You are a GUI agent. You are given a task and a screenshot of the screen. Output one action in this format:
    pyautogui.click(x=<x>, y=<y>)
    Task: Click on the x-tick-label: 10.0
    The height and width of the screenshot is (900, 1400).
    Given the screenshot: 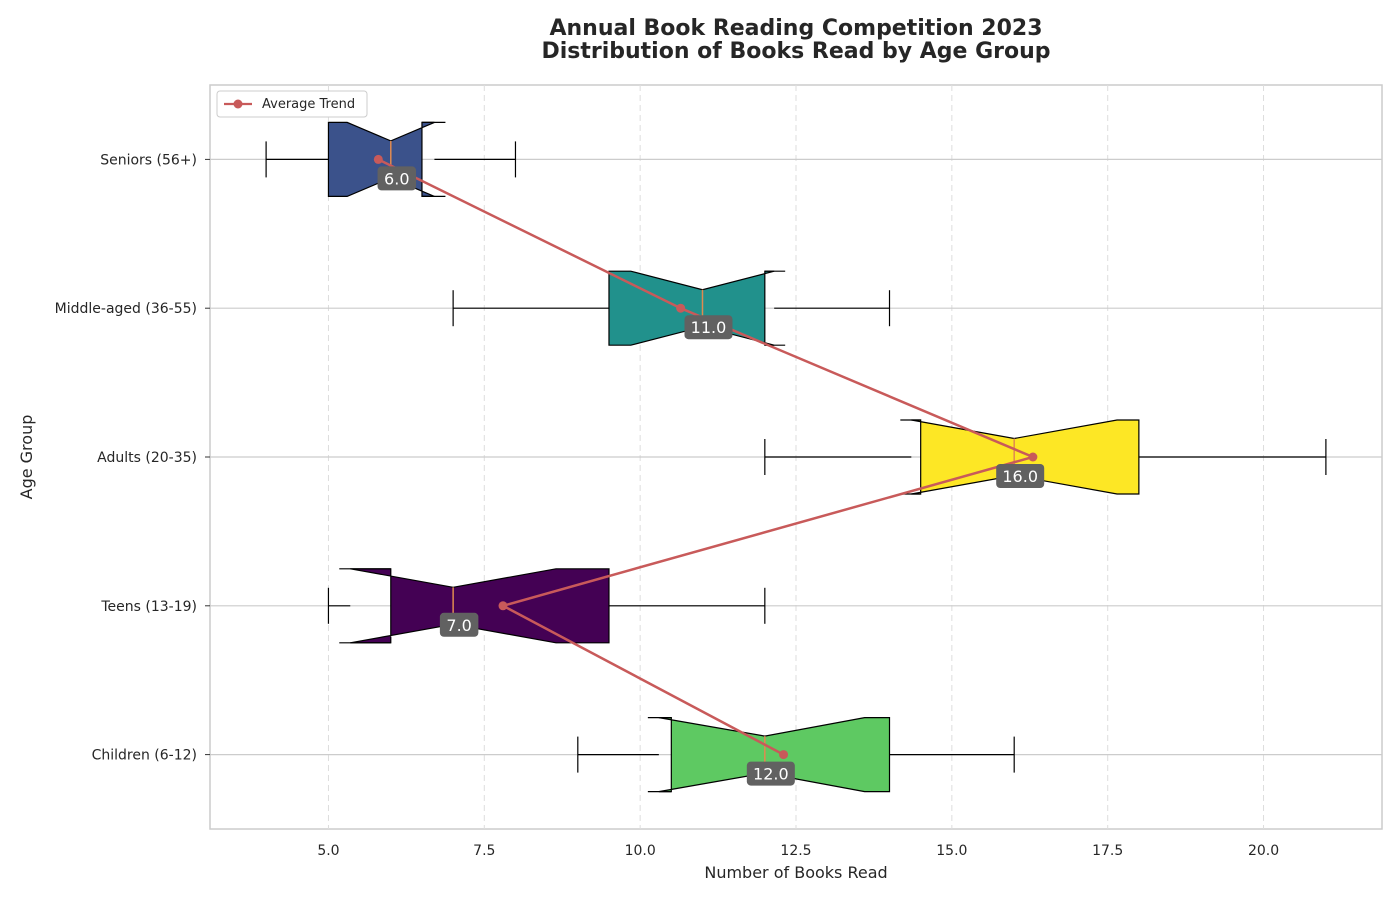 What is the action you would take?
    pyautogui.click(x=640, y=851)
    